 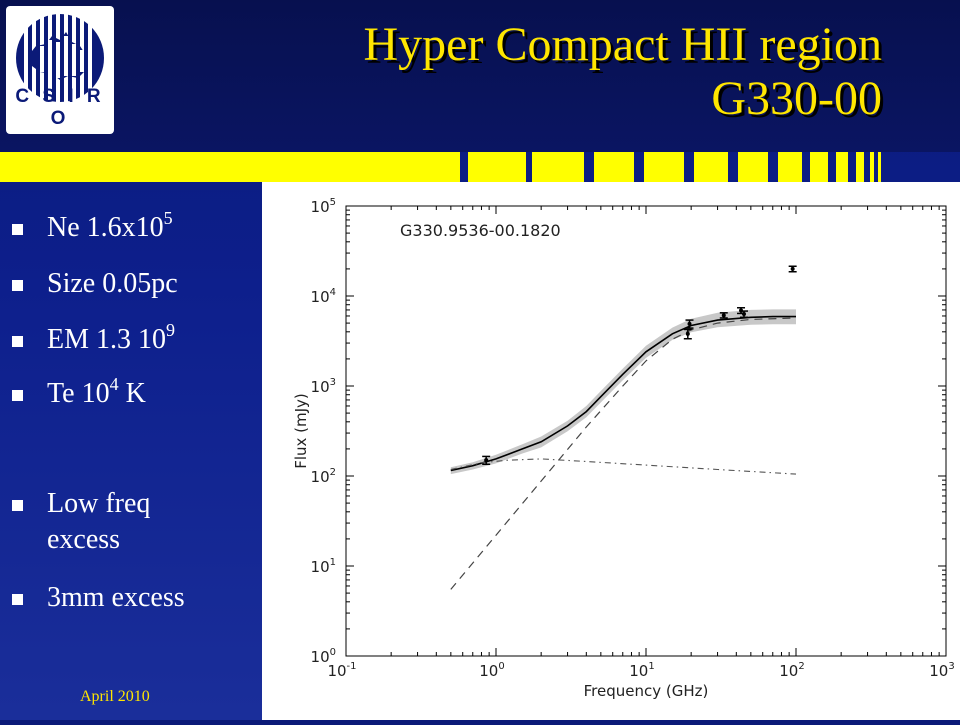 What do you see at coordinates (301, 431) in the screenshot?
I see `y-axis-label: Flux (mJy)` at bounding box center [301, 431].